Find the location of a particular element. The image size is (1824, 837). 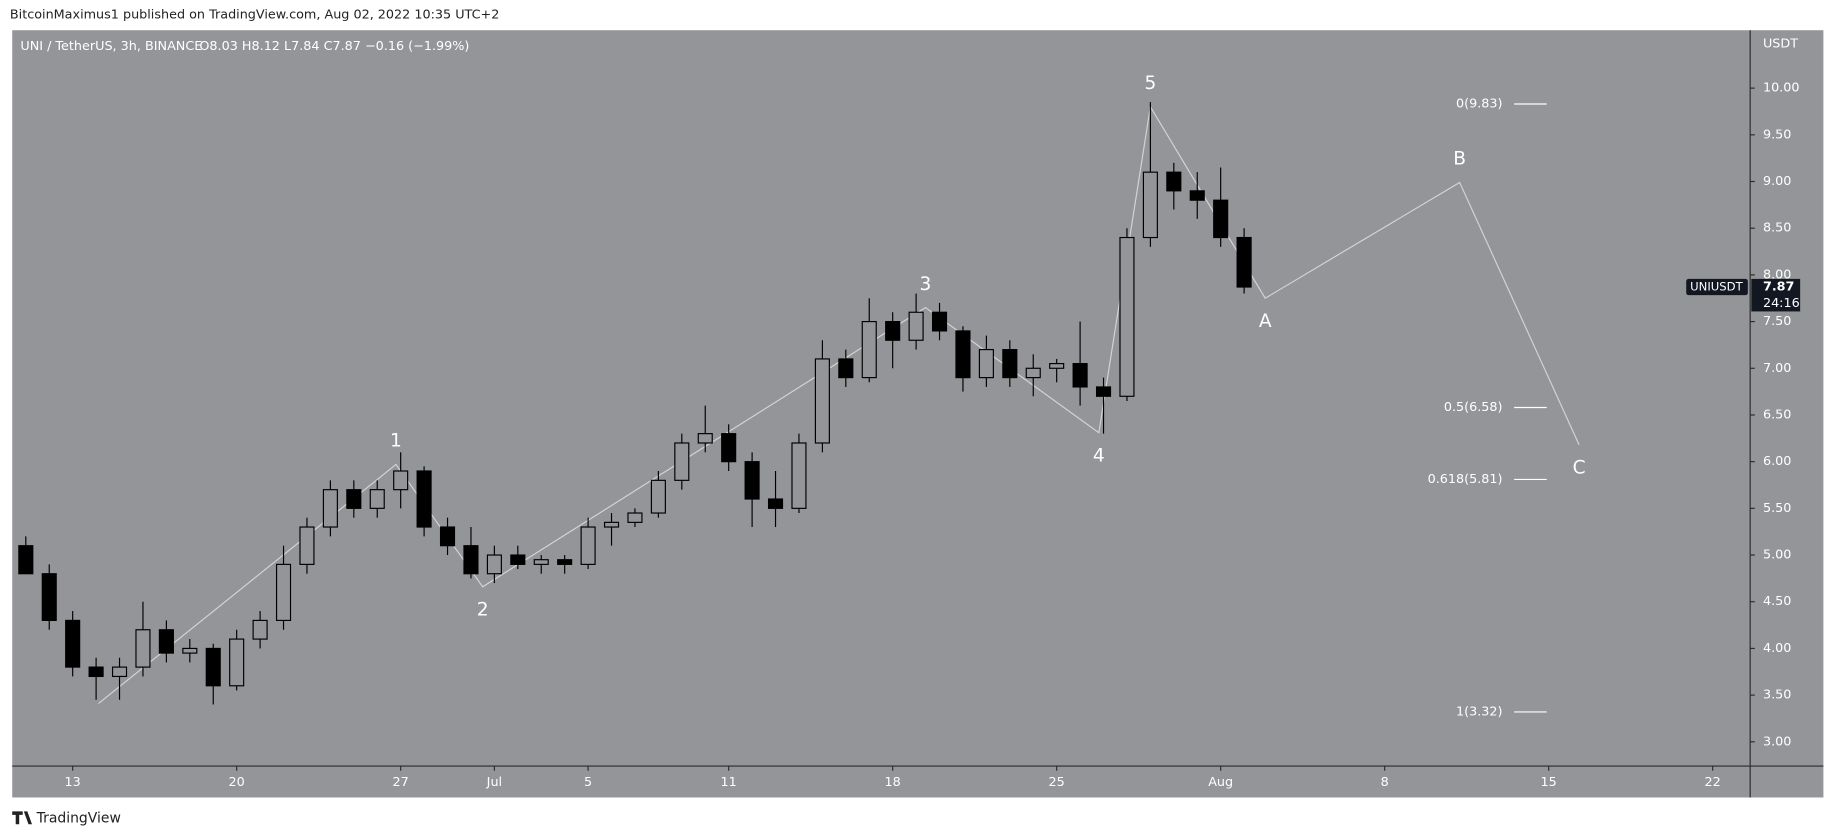

wave-label: 4 is located at coordinates (1099, 455).